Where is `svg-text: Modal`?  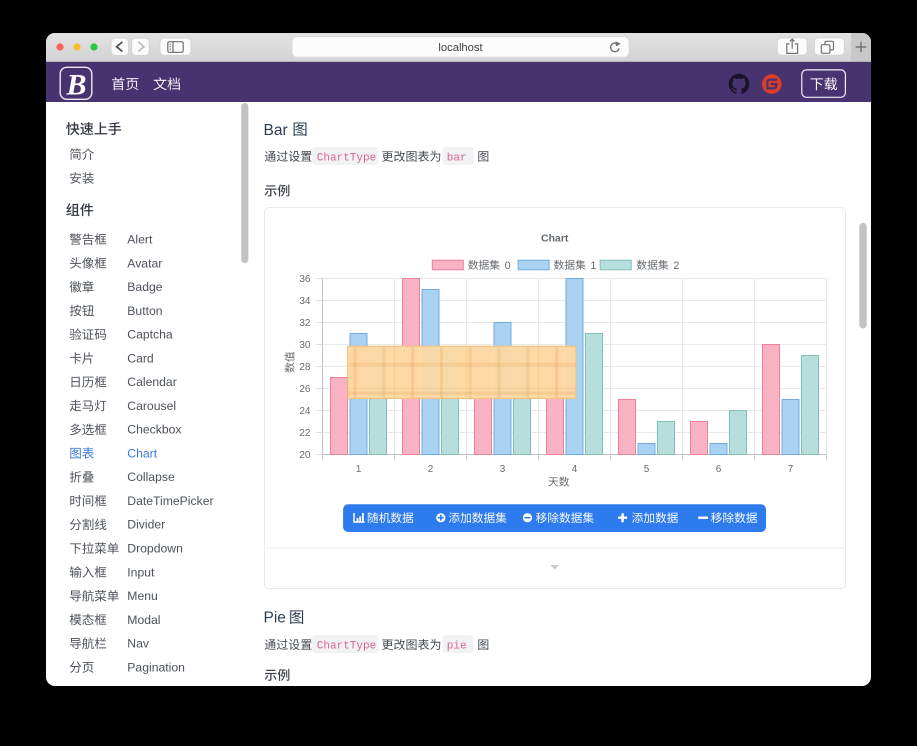 svg-text: Modal is located at coordinates (143, 620).